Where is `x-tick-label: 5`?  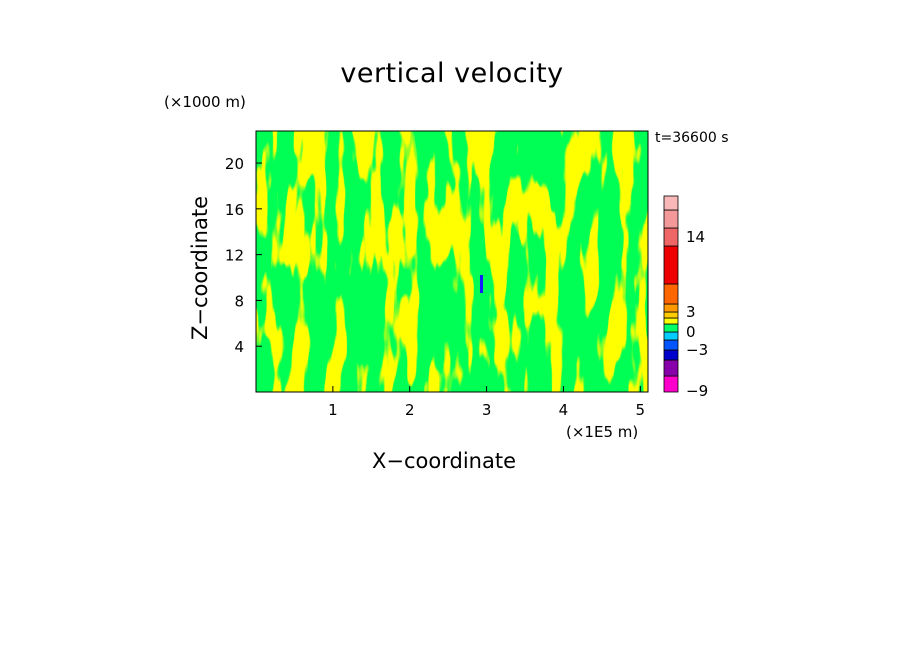 x-tick-label: 5 is located at coordinates (641, 410).